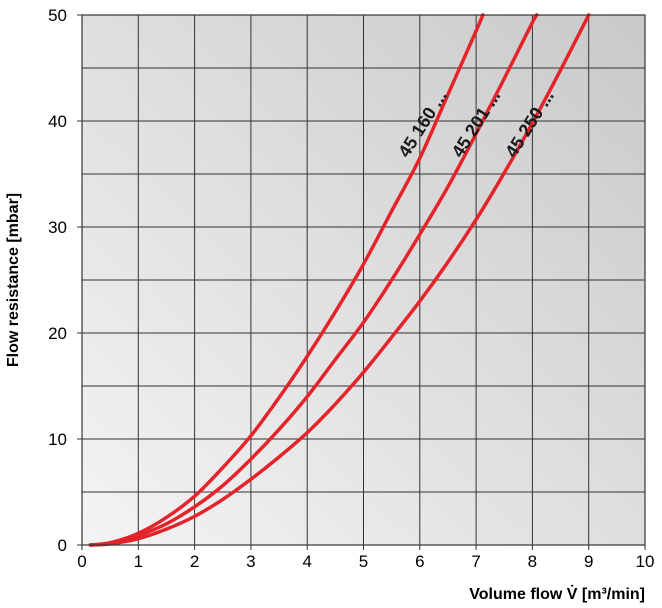 The image size is (662, 608). What do you see at coordinates (65, 280) in the screenshot?
I see `y-axis-ticks: 0 10 20 30 40 50` at bounding box center [65, 280].